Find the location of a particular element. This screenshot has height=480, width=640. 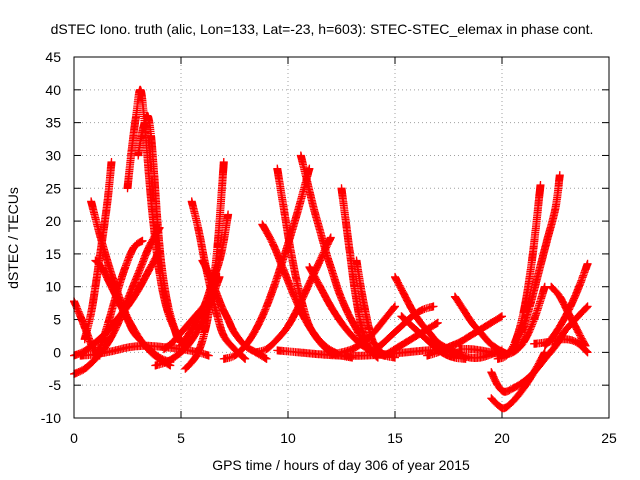

x-axis-label: GPS time / hours of day 306 of year 2015 is located at coordinates (341, 465).